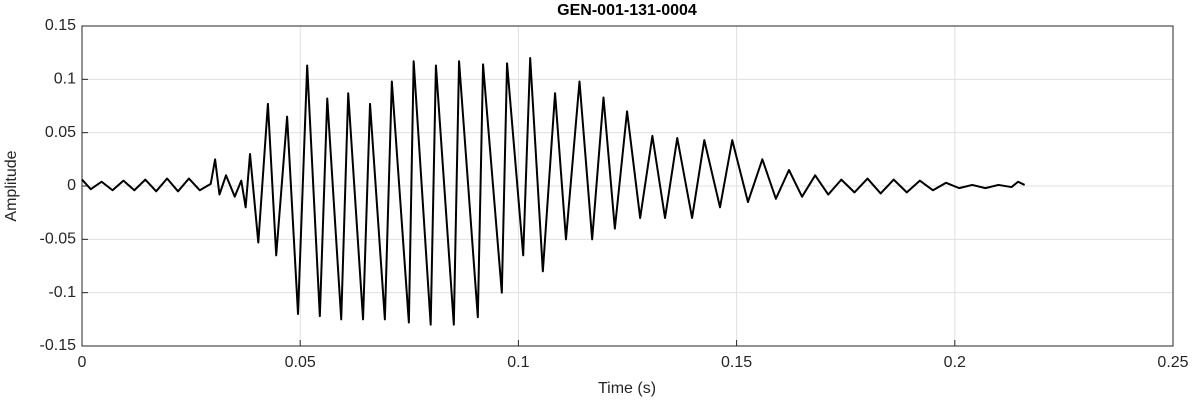  What do you see at coordinates (62, 292) in the screenshot?
I see `y-tick-label: -0.1` at bounding box center [62, 292].